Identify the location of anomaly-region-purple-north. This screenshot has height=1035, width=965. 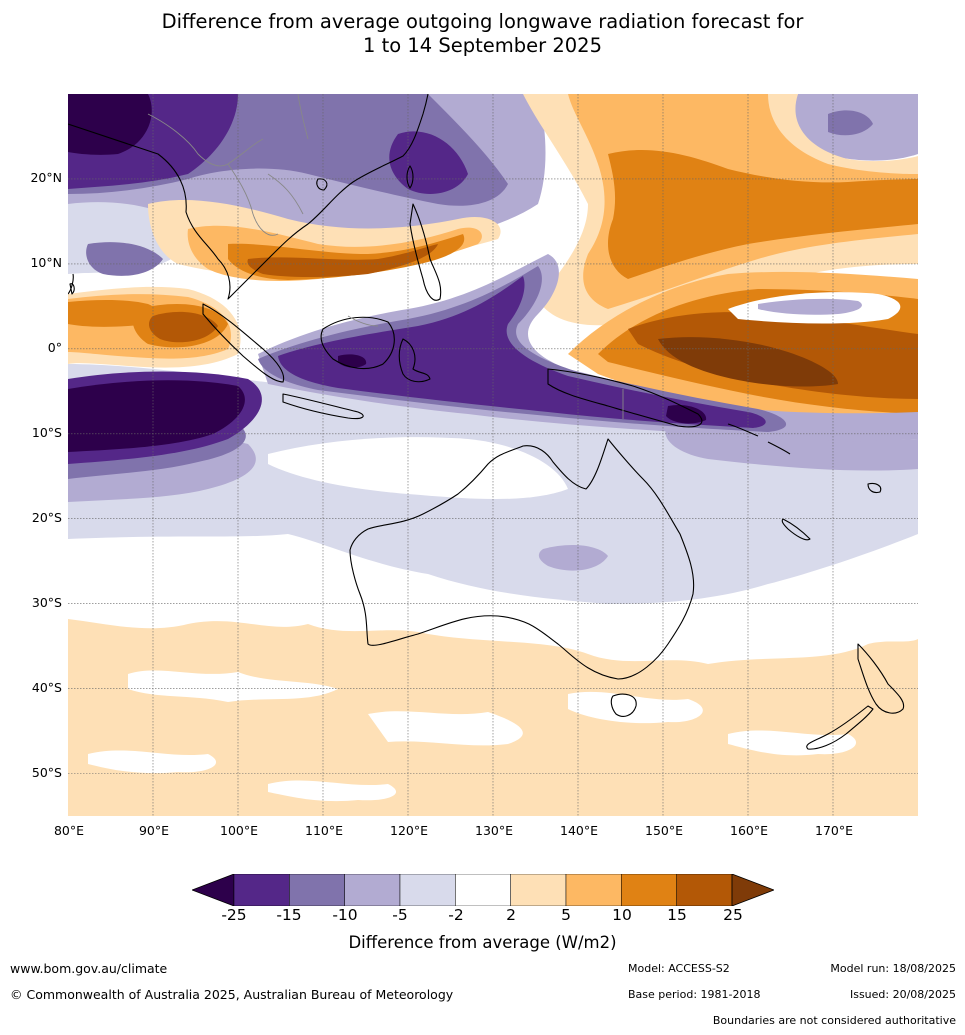
(268, 144).